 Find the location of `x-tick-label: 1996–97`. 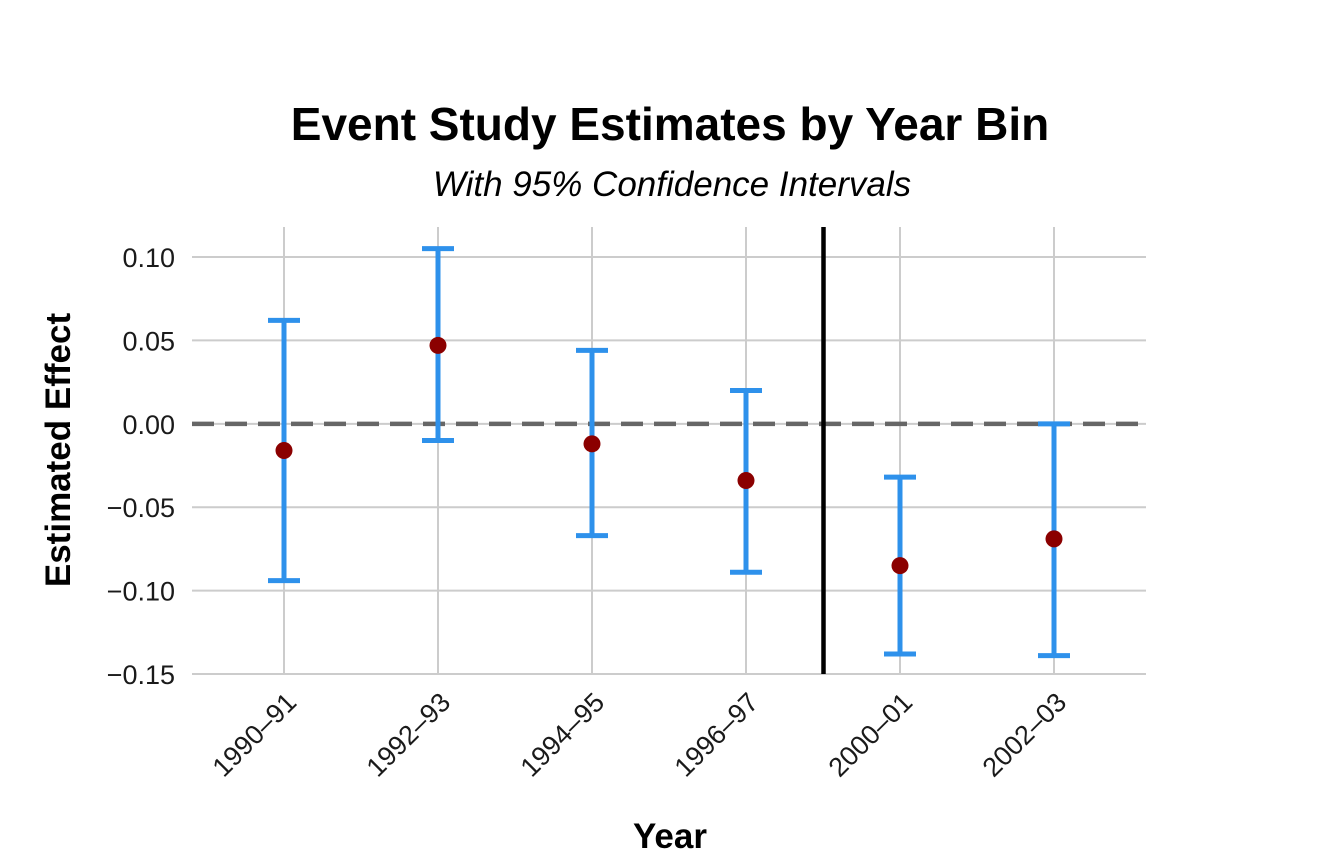

x-tick-label: 1996–97 is located at coordinates (717, 735).